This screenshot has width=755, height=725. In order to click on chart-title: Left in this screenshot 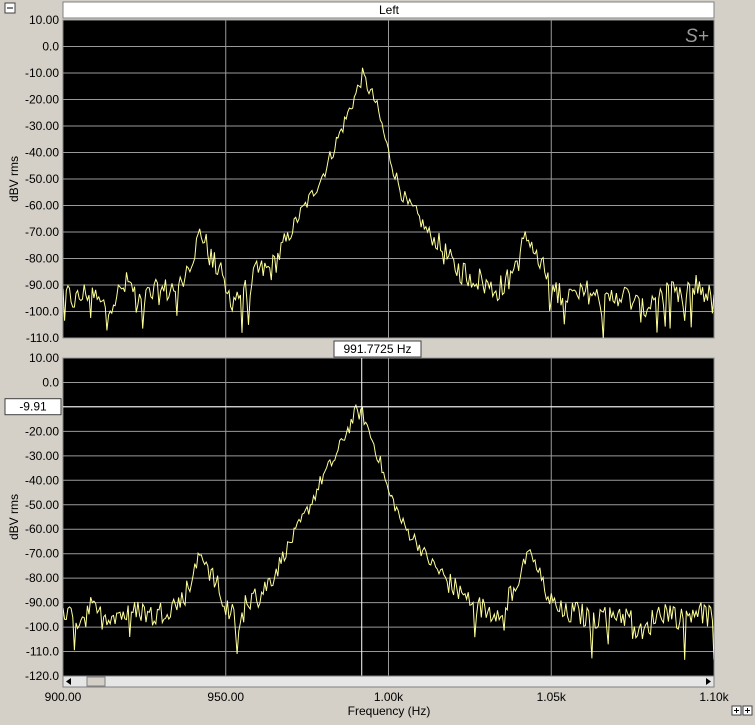, I will do `click(389, 10)`.